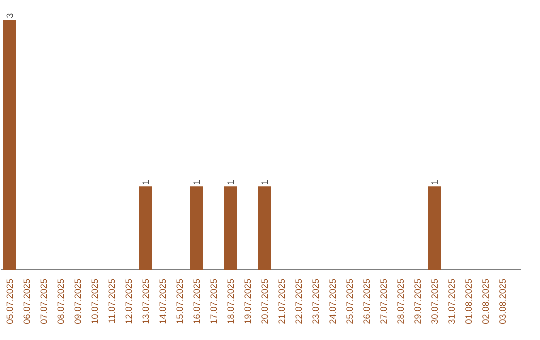  Describe the element at coordinates (180, 301) in the screenshot. I see `x-tick-label: 15.07.2025` at that location.